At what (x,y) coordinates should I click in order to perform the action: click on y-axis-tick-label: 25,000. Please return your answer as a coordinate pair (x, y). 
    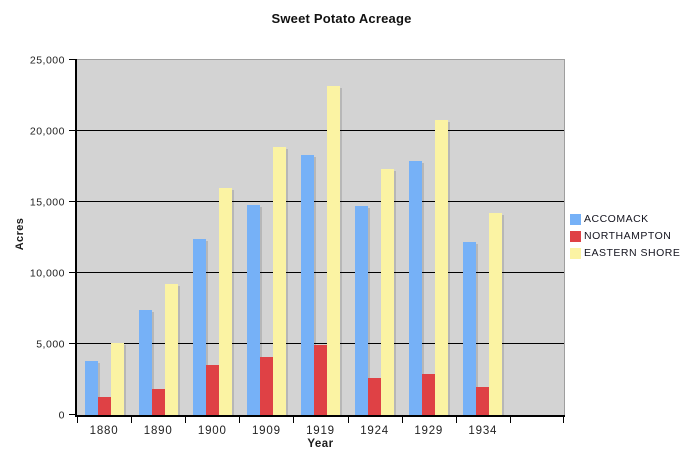
    Looking at the image, I should click on (47, 59).